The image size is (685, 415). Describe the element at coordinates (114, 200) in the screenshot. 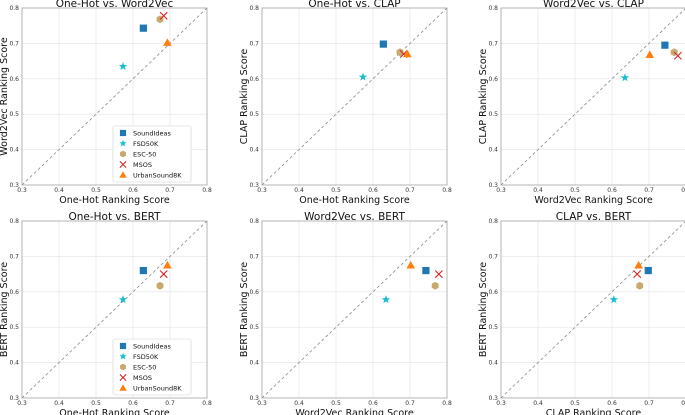

I see `x-axis-label: One-Hot Ranking Score` at that location.